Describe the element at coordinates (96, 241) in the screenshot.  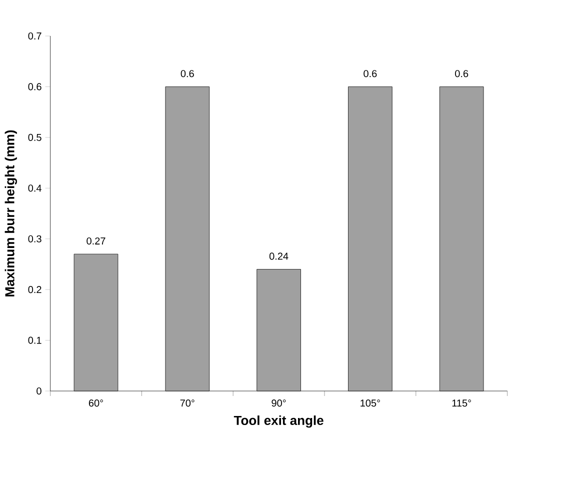
I see `data-label: 0.27` at that location.